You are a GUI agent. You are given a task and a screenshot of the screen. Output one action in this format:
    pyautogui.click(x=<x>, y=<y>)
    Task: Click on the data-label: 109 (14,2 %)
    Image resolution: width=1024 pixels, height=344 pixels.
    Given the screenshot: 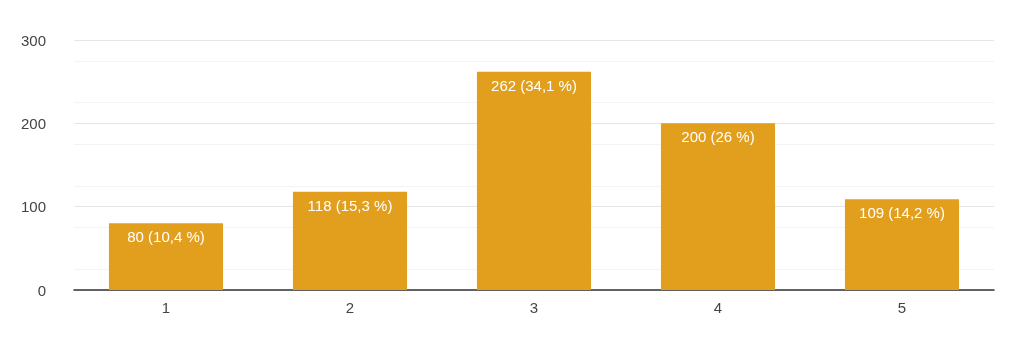 What is the action you would take?
    pyautogui.click(x=902, y=213)
    